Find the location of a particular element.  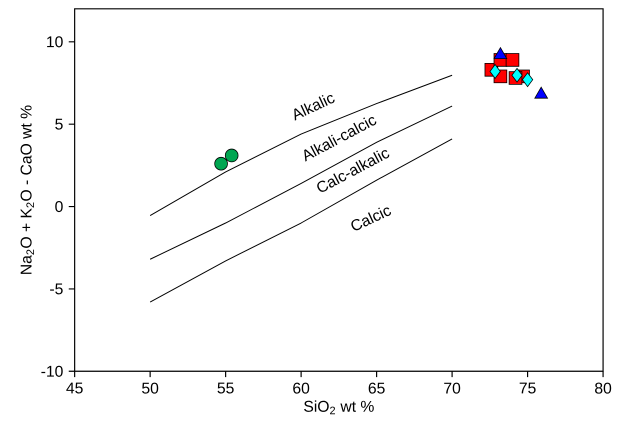

y-tick-label: -5 is located at coordinates (56, 288).